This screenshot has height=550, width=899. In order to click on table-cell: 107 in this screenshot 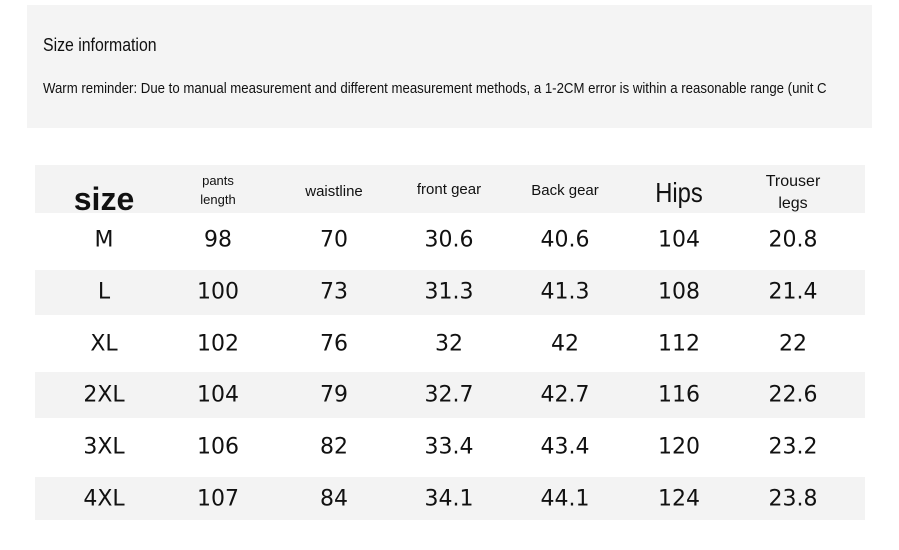, I will do `click(218, 499)`.